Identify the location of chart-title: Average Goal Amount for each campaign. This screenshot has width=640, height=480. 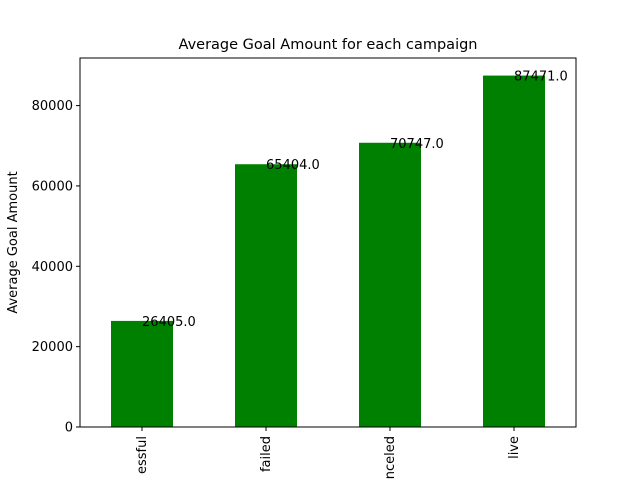
(328, 45).